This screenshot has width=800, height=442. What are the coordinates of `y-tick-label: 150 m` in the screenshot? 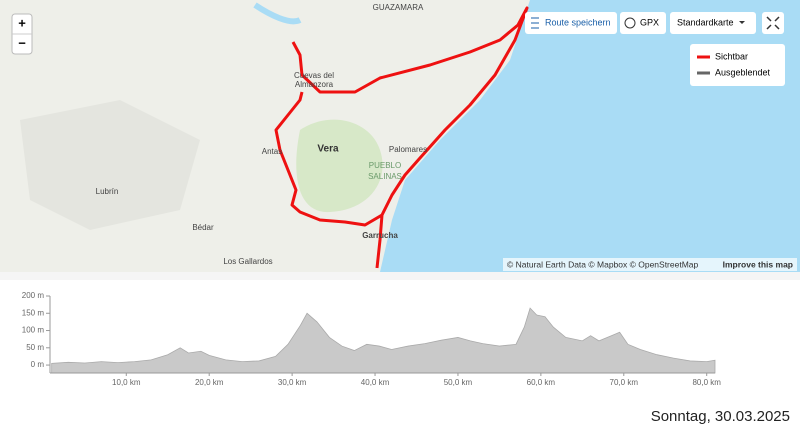 It's located at (33, 312).